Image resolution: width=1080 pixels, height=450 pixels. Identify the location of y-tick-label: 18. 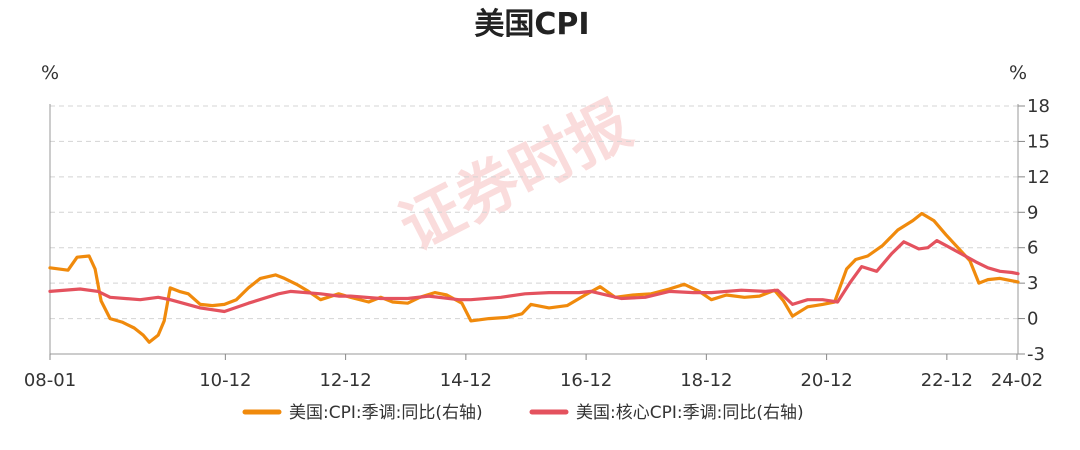
(1038, 106).